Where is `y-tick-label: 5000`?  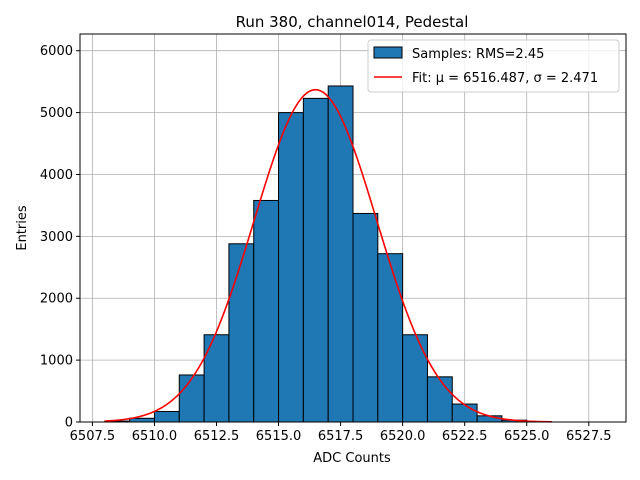 y-tick-label: 5000 is located at coordinates (56, 113).